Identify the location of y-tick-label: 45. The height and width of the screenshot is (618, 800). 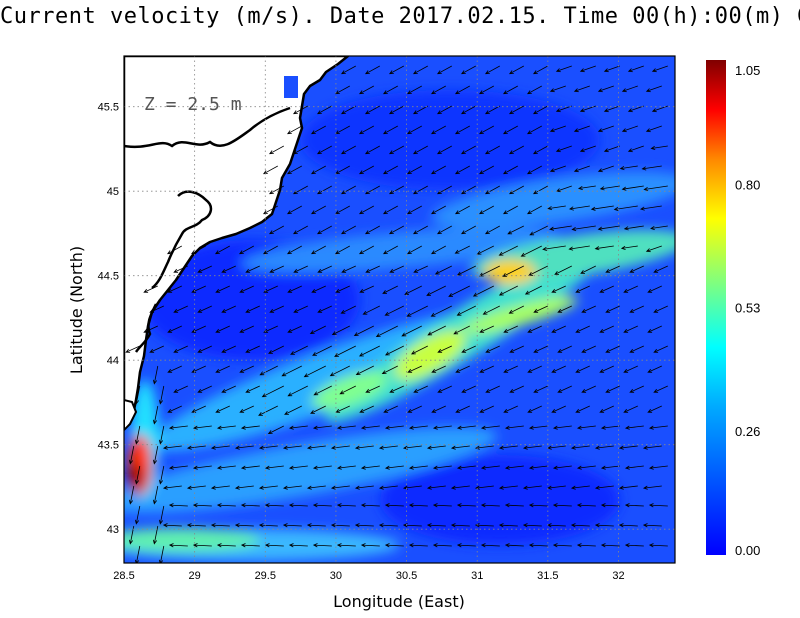
(113, 192).